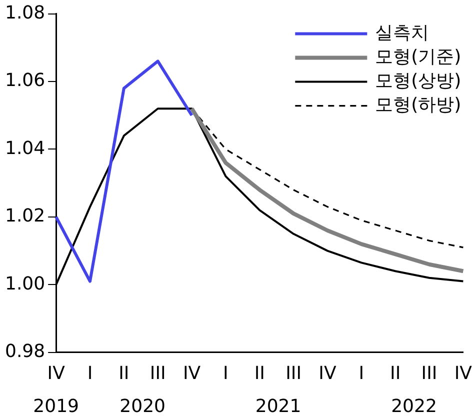 Image resolution: width=475 pixels, height=418 pixels. I want to click on text: 2019, so click(56, 406).